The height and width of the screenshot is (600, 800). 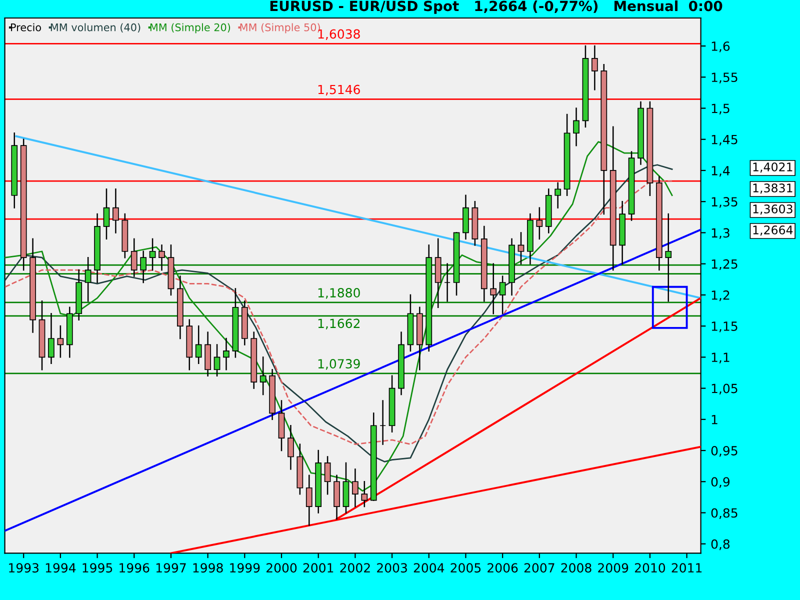 What do you see at coordinates (721, 46) in the screenshot?
I see `y-tick-label: 1,6` at bounding box center [721, 46].